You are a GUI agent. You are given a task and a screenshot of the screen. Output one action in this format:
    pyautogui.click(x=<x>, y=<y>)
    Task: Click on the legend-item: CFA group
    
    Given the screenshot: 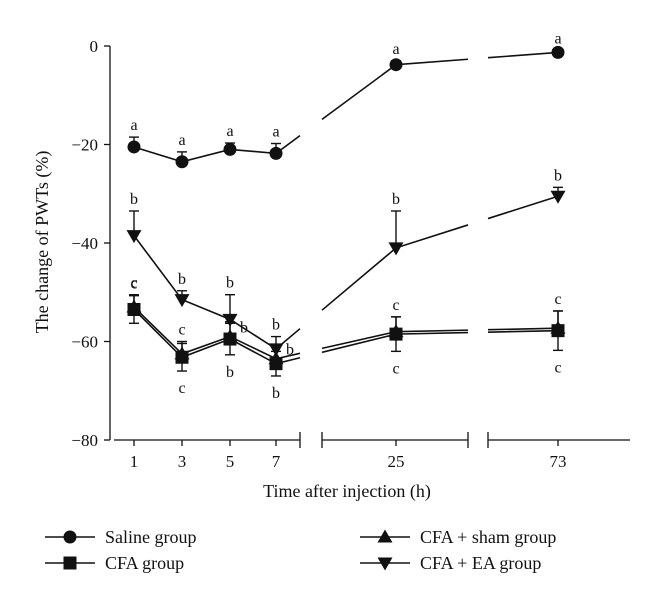 What is the action you would take?
    pyautogui.click(x=114, y=563)
    